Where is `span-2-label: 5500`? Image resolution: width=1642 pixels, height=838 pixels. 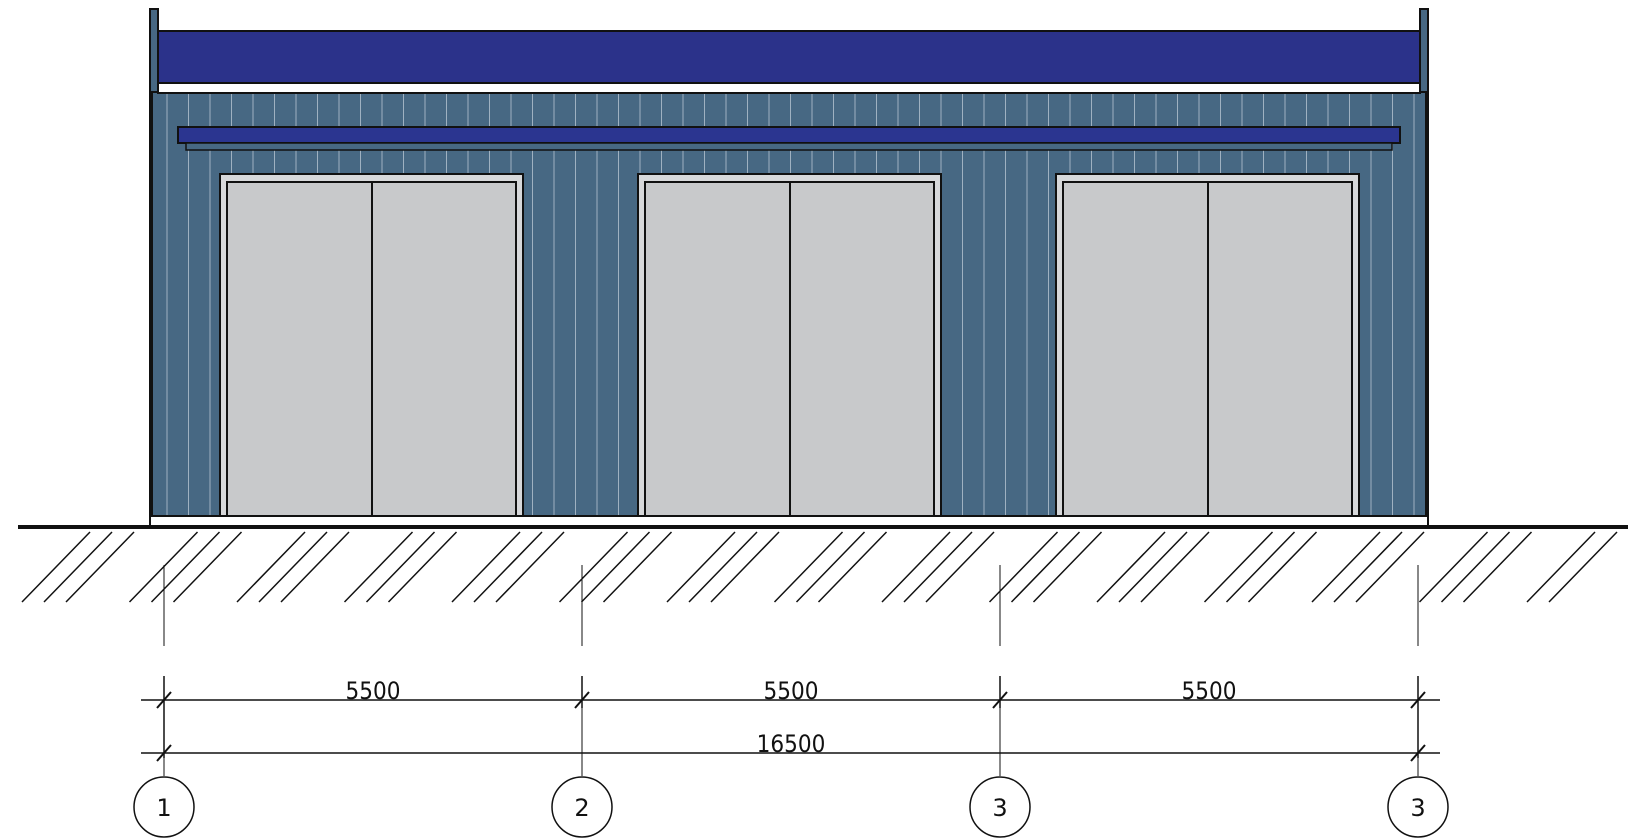 span-2-label: 5500 is located at coordinates (791, 691).